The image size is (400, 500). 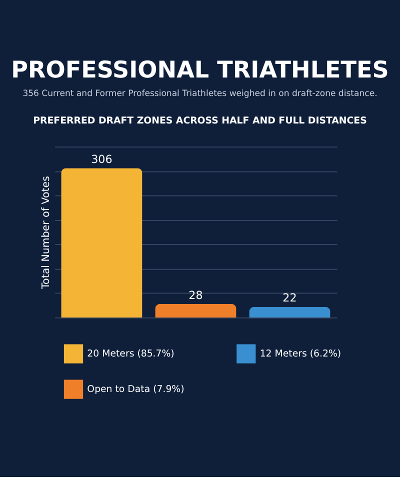 I want to click on chart-title: PROFESSIONAL TRIATHLETES, so click(x=200, y=70).